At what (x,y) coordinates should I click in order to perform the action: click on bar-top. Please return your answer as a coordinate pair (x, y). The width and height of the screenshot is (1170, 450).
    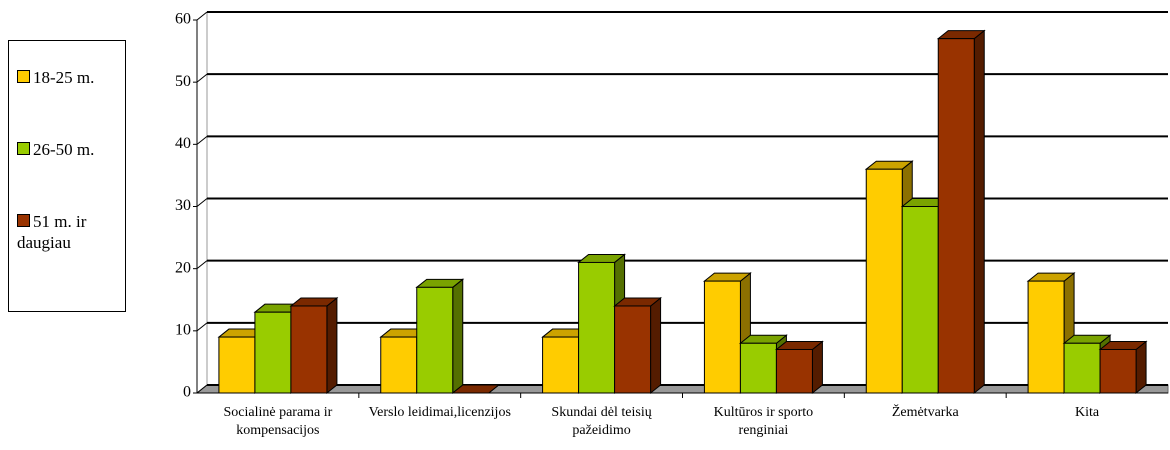
    Looking at the image, I should click on (476, 389).